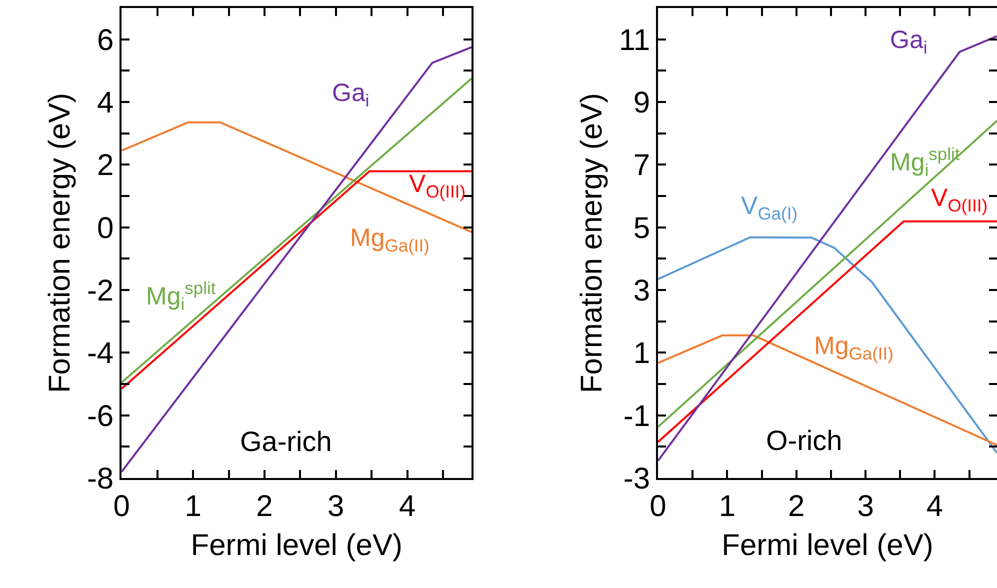 The height and width of the screenshot is (588, 997). I want to click on y-tick-label: 4, so click(105, 103).